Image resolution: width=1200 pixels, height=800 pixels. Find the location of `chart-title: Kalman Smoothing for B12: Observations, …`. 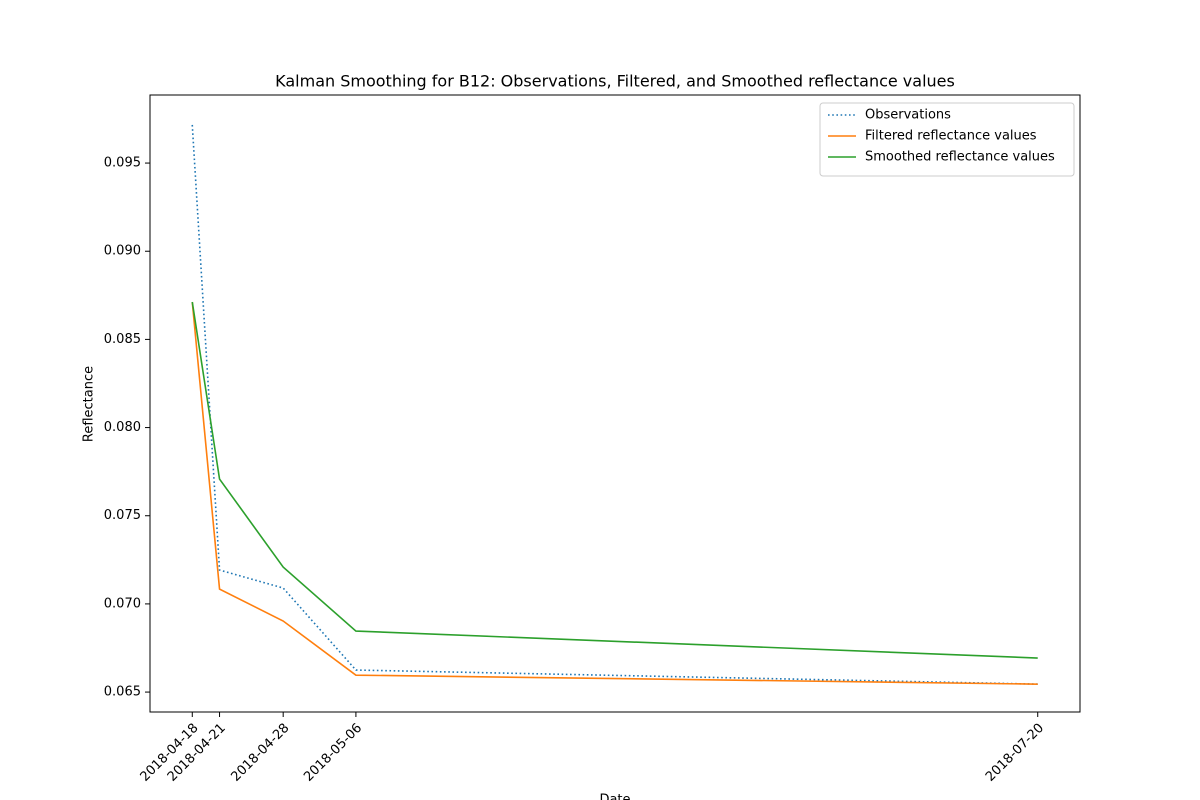

chart-title: Kalman Smoothing for B12: Observations, … is located at coordinates (615, 81).